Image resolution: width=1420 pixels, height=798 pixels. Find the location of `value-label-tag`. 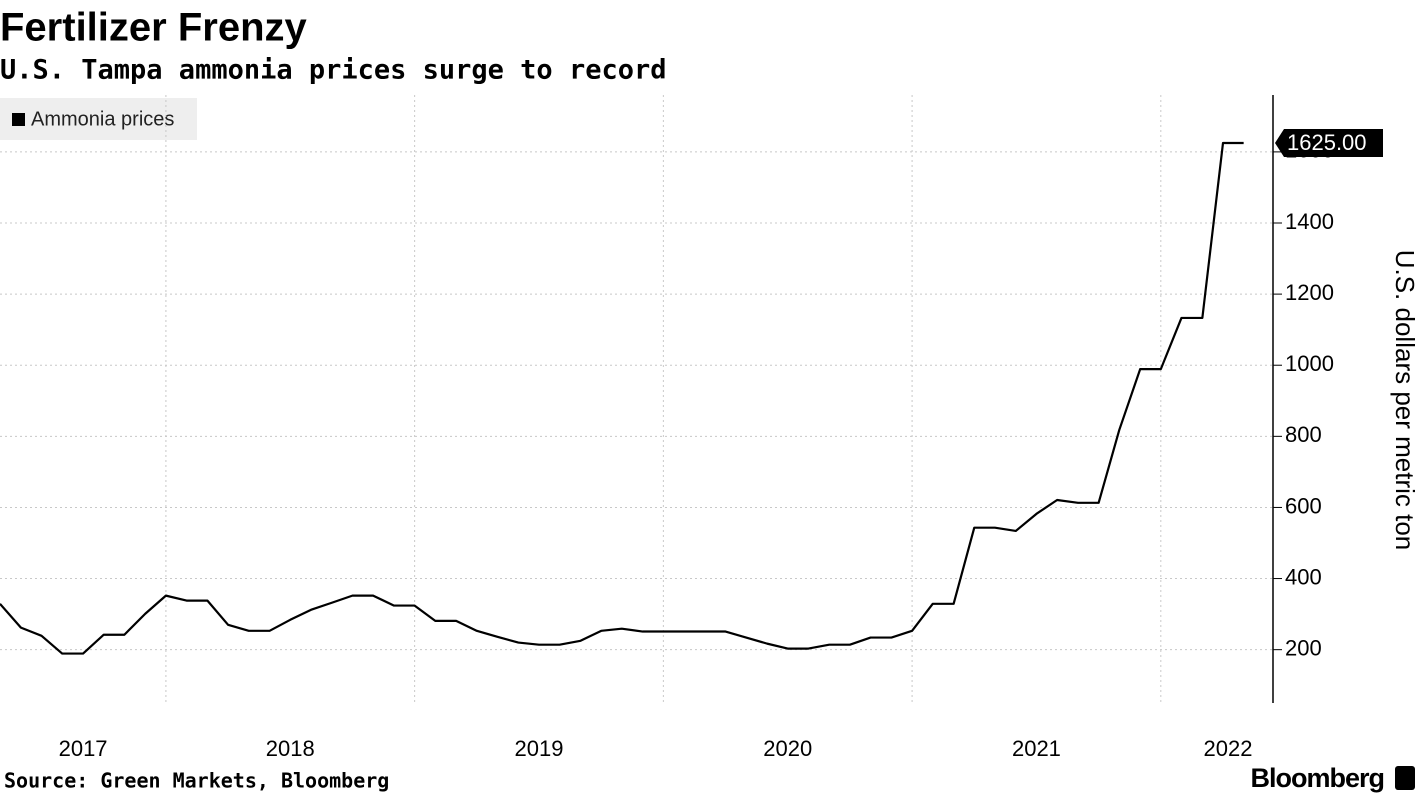

value-label-tag is located at coordinates (1329, 143).